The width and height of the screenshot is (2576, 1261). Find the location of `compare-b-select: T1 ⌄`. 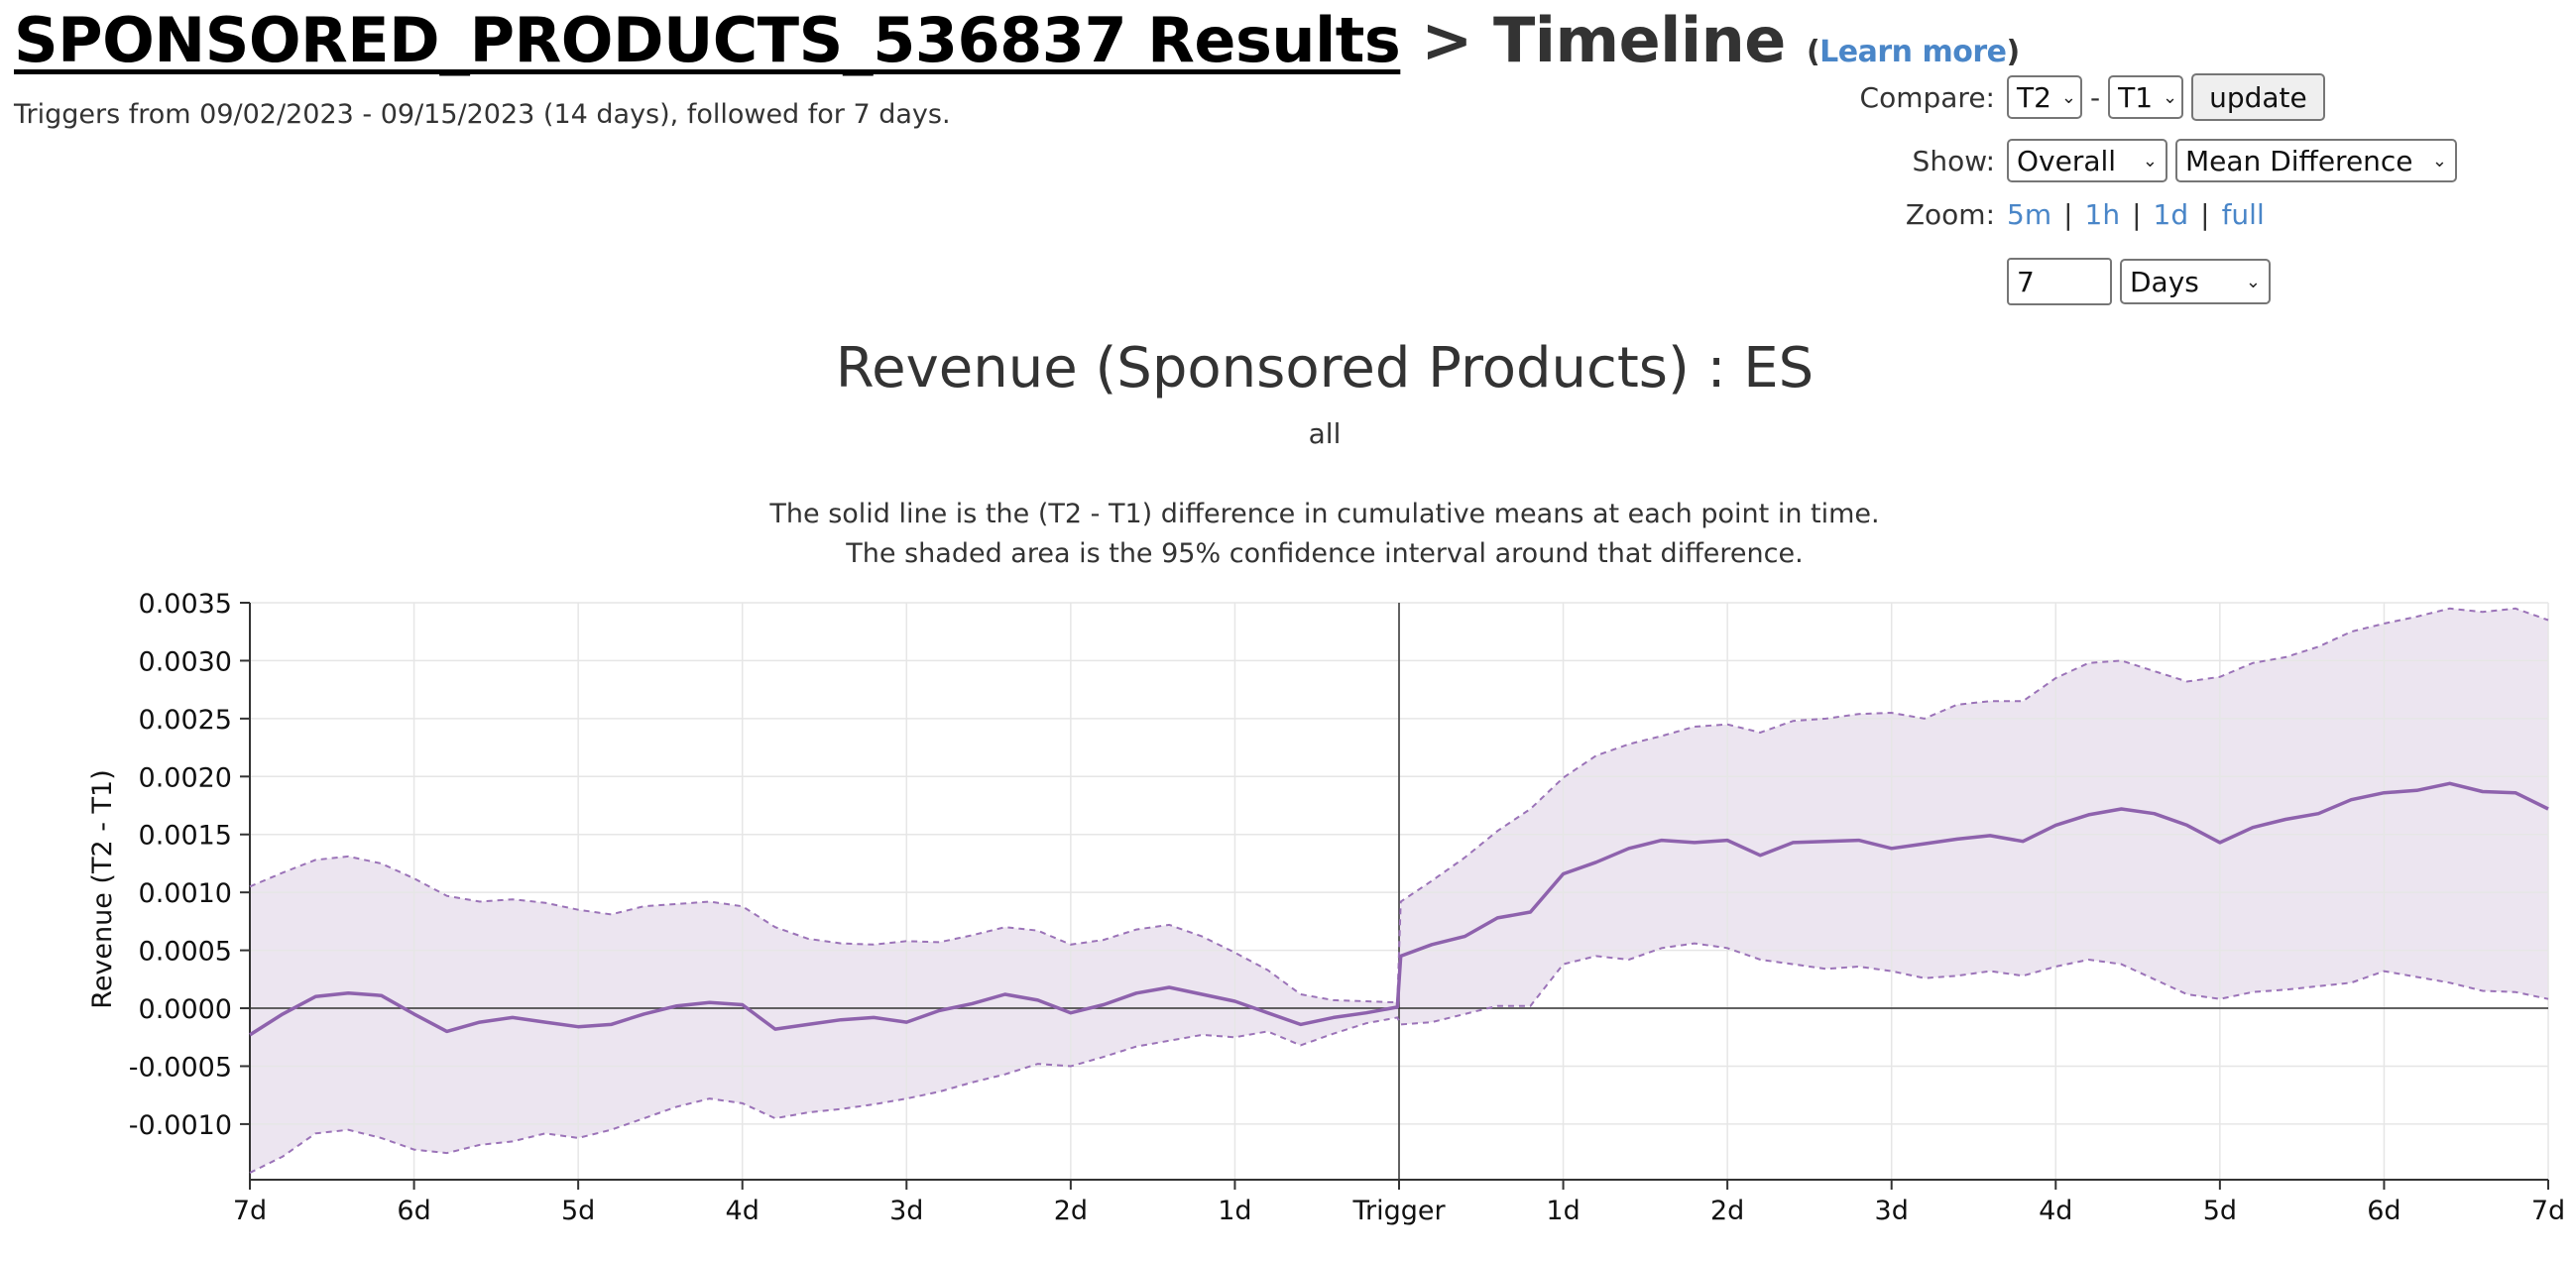

compare-b-select: T1 ⌄ is located at coordinates (2146, 97).